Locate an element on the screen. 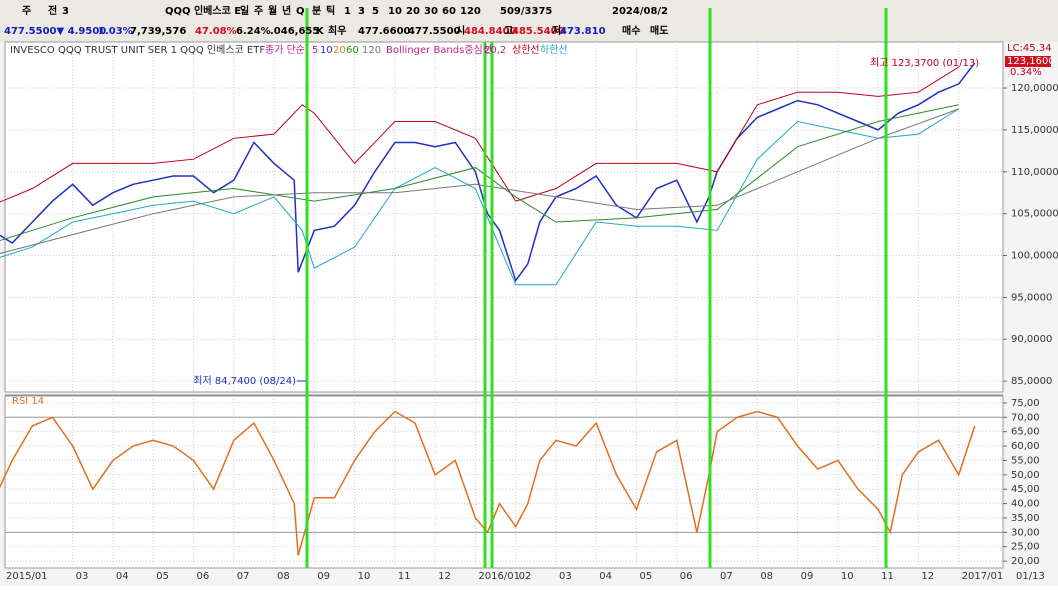 The height and width of the screenshot is (590, 1058). y-tick-label: 20,00 is located at coordinates (1025, 561).